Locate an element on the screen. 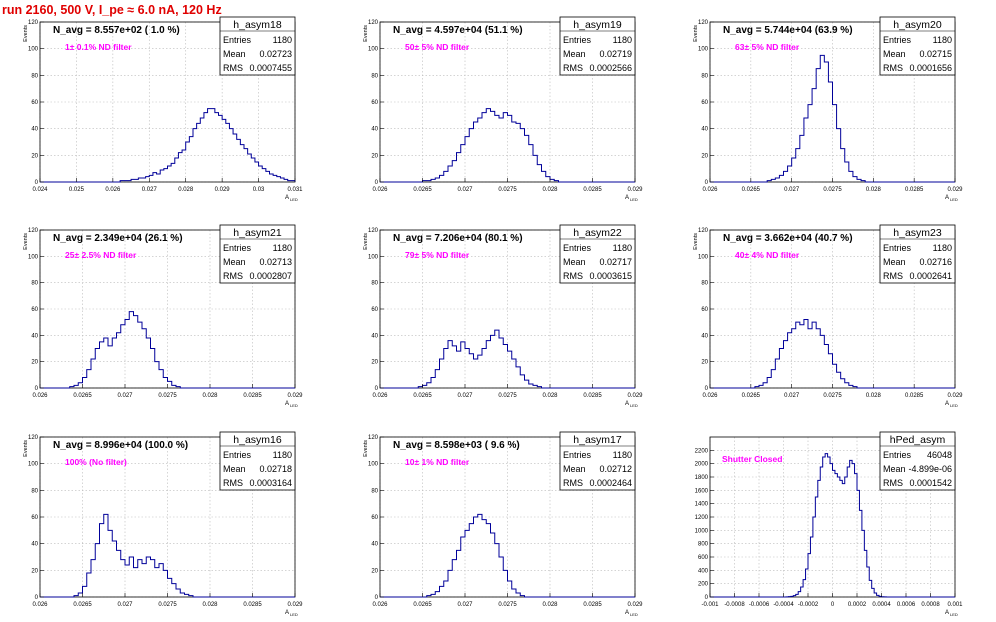  x-tick-label: -0.0008 is located at coordinates (734, 605).